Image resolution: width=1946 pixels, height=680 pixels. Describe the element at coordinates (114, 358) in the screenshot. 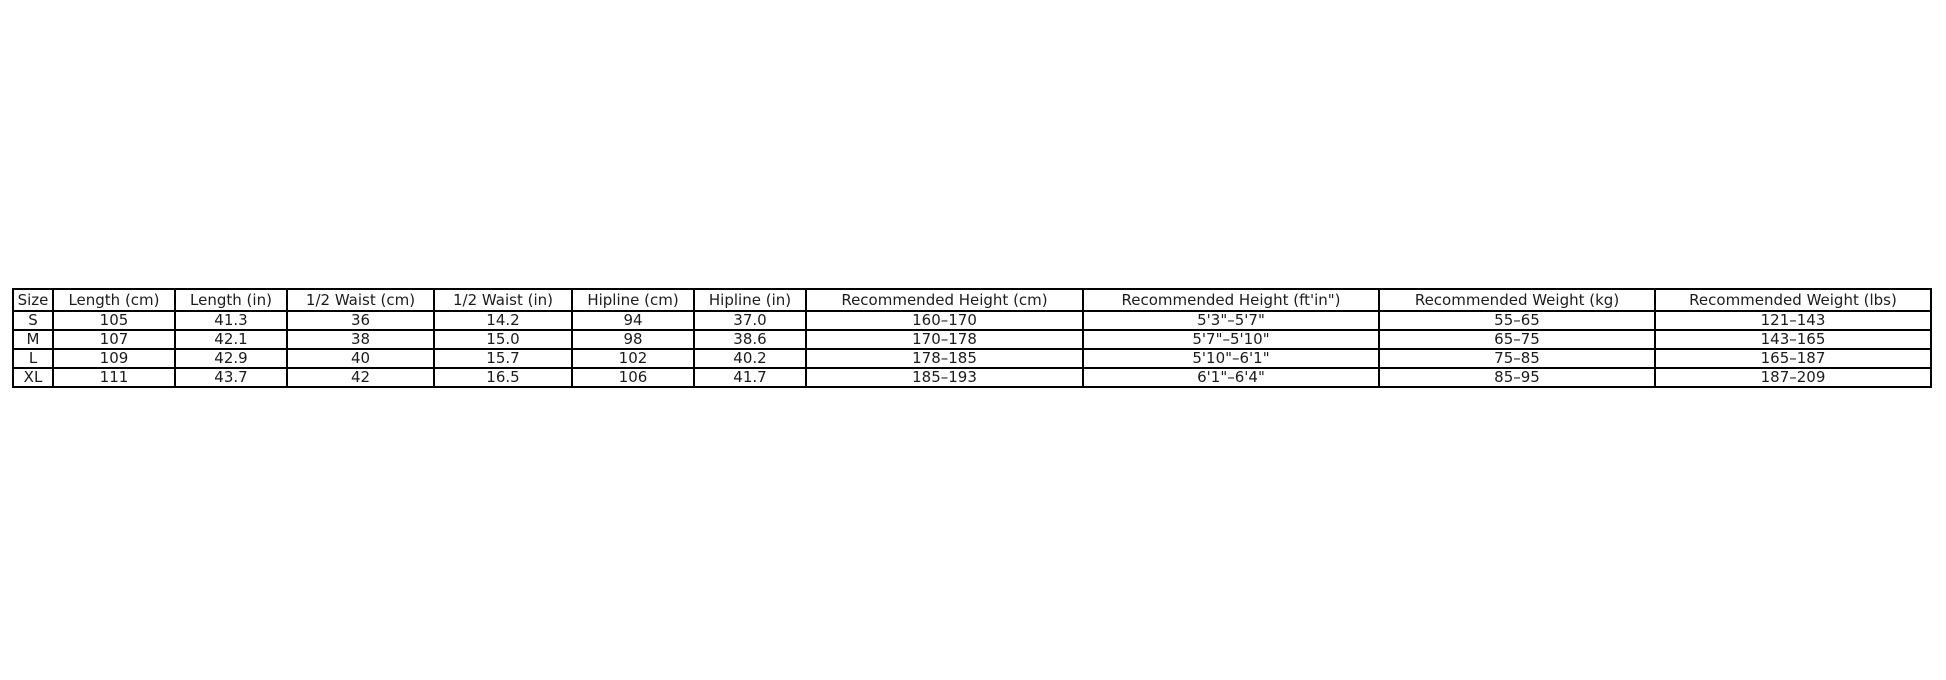

I see `table-cell: 109` at that location.